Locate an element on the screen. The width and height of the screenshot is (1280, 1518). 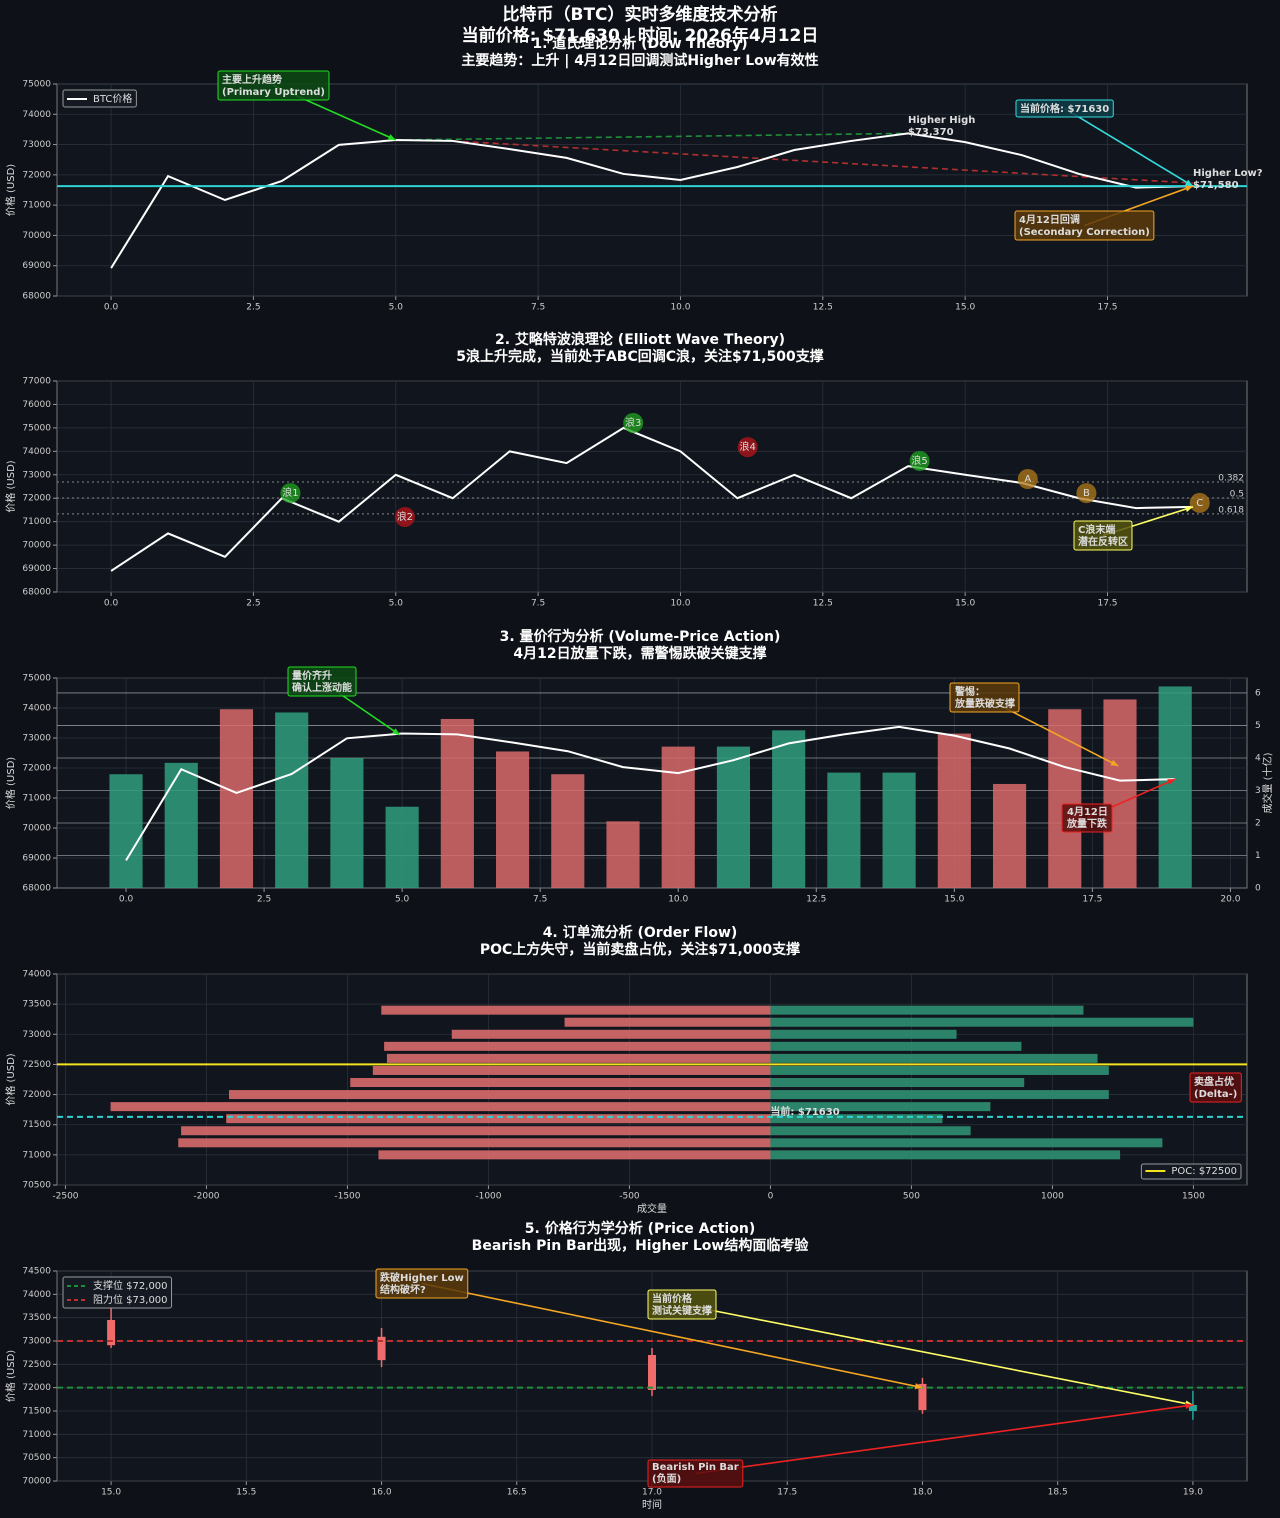
y-axis-label: 价格 (USD) is located at coordinates (10, 486).